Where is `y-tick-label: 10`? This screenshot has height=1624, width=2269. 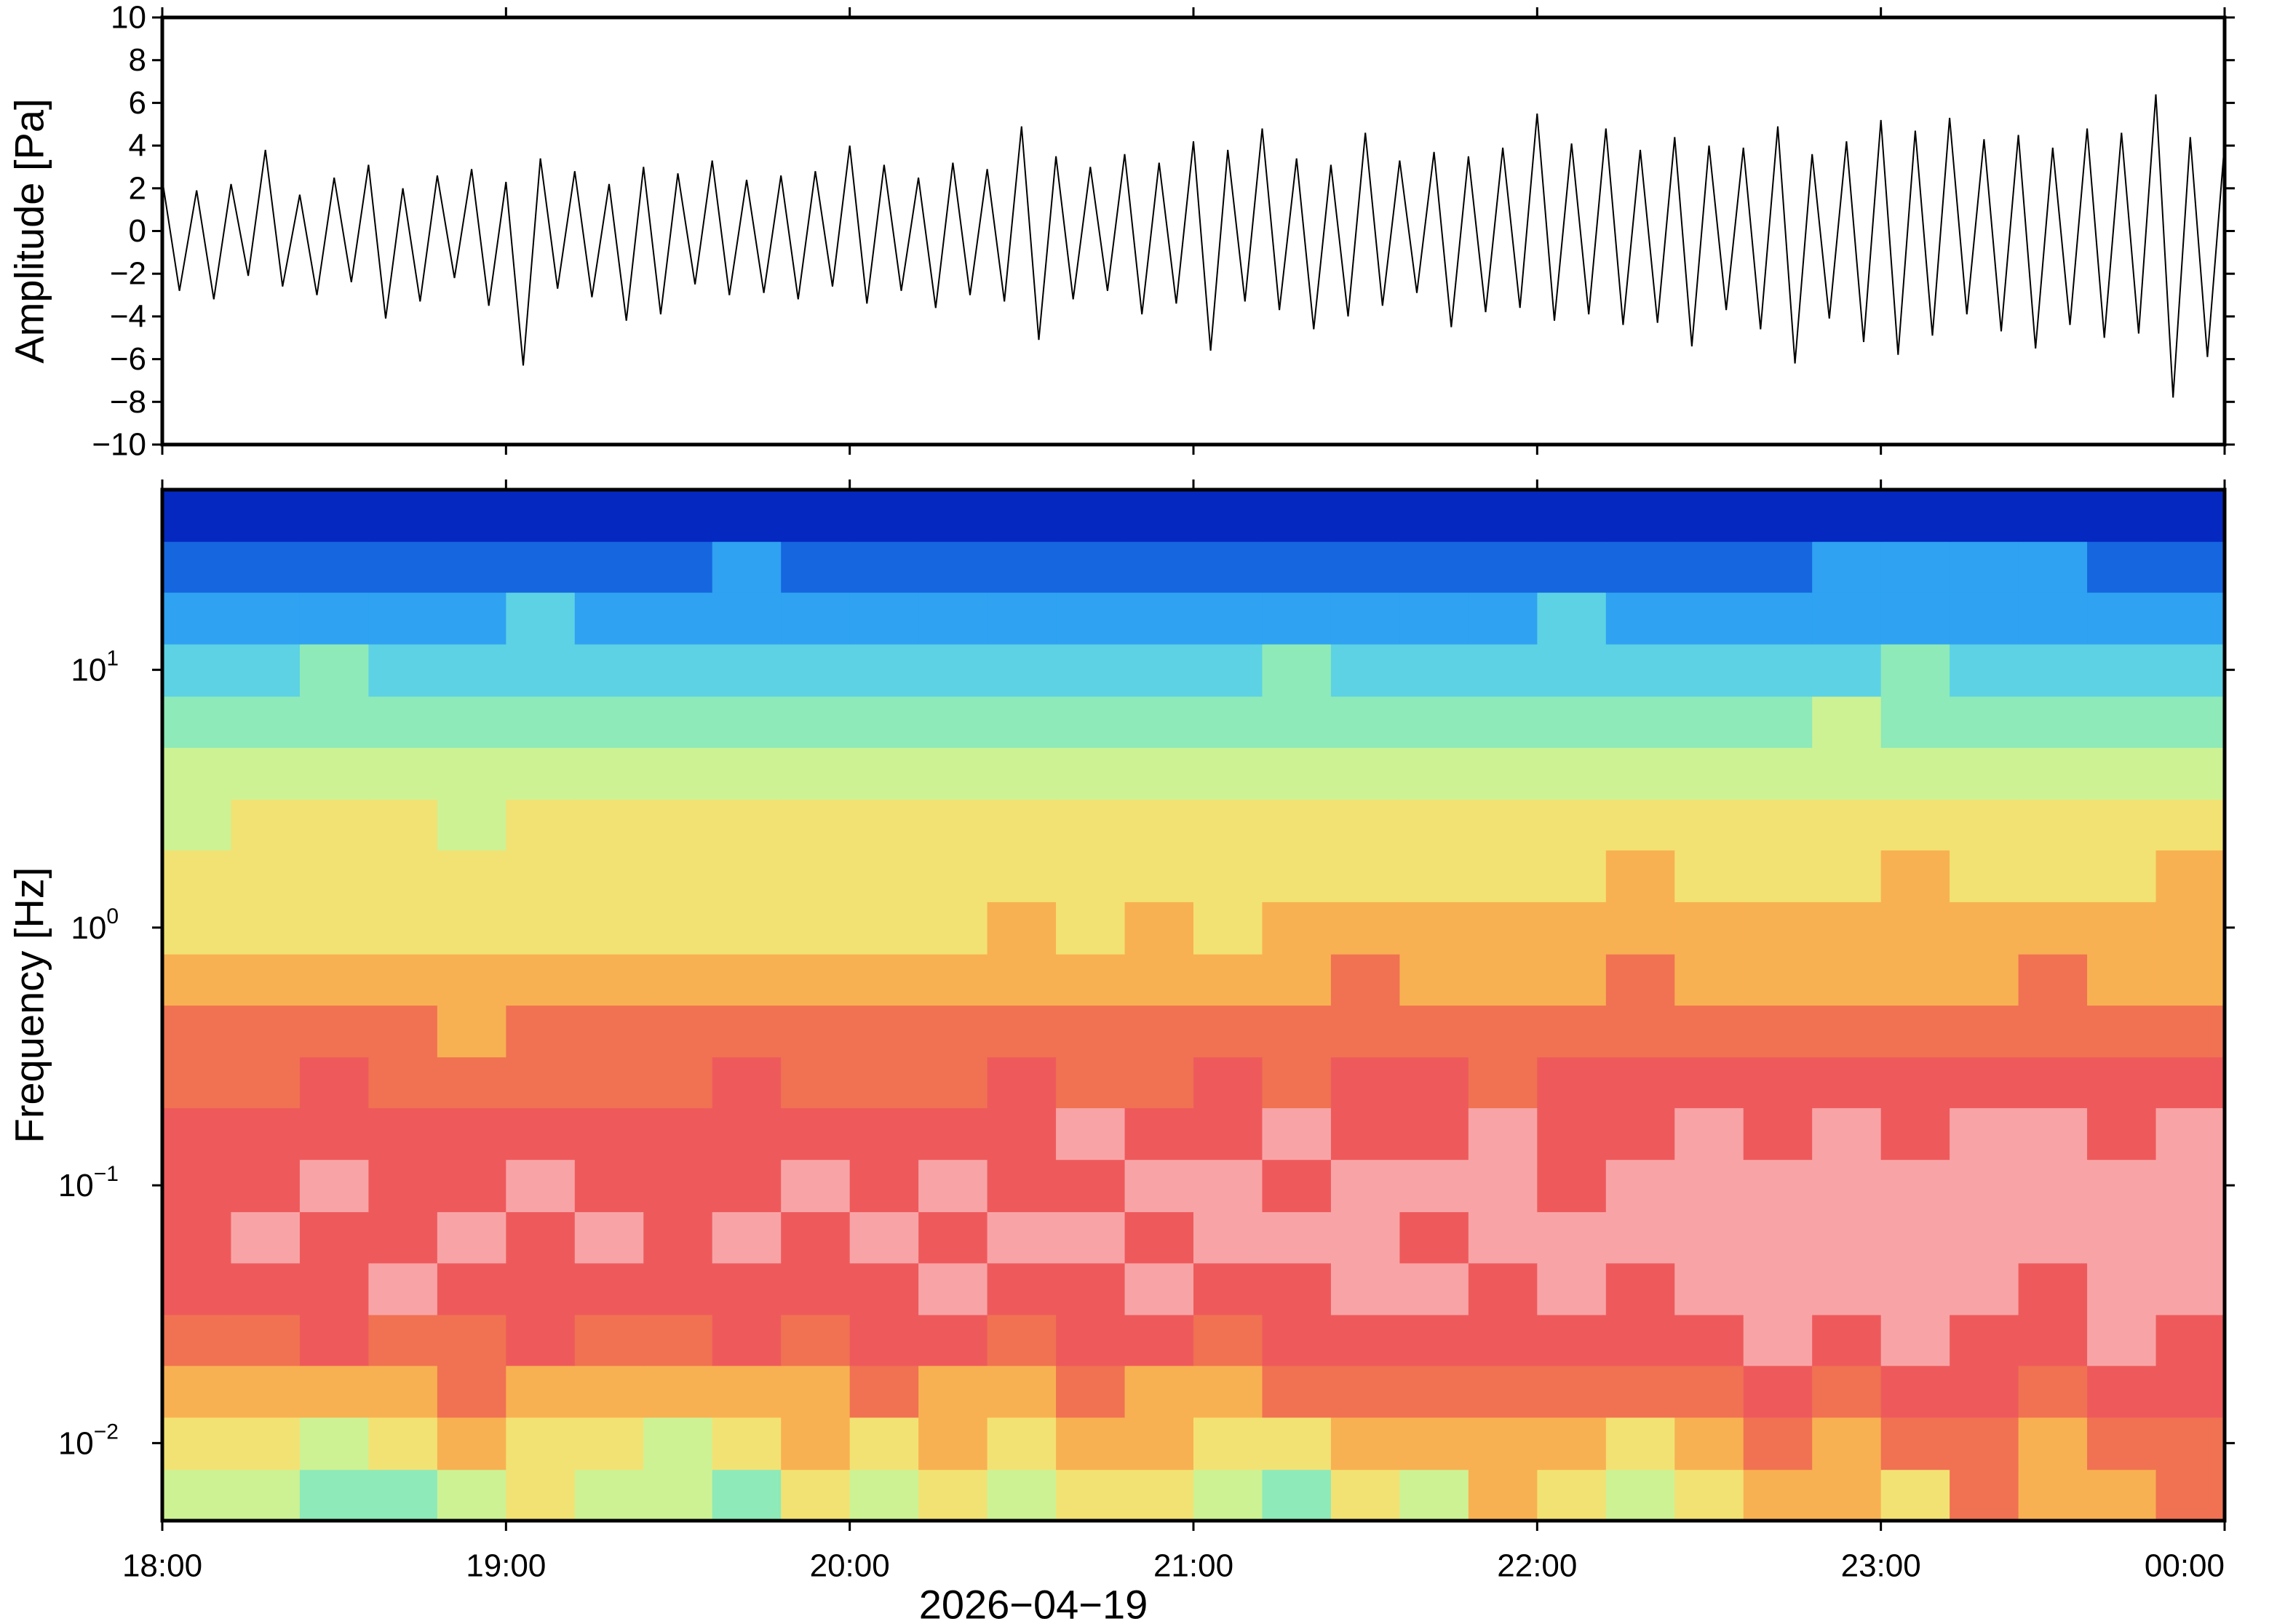
y-tick-label: 10 is located at coordinates (128, 18).